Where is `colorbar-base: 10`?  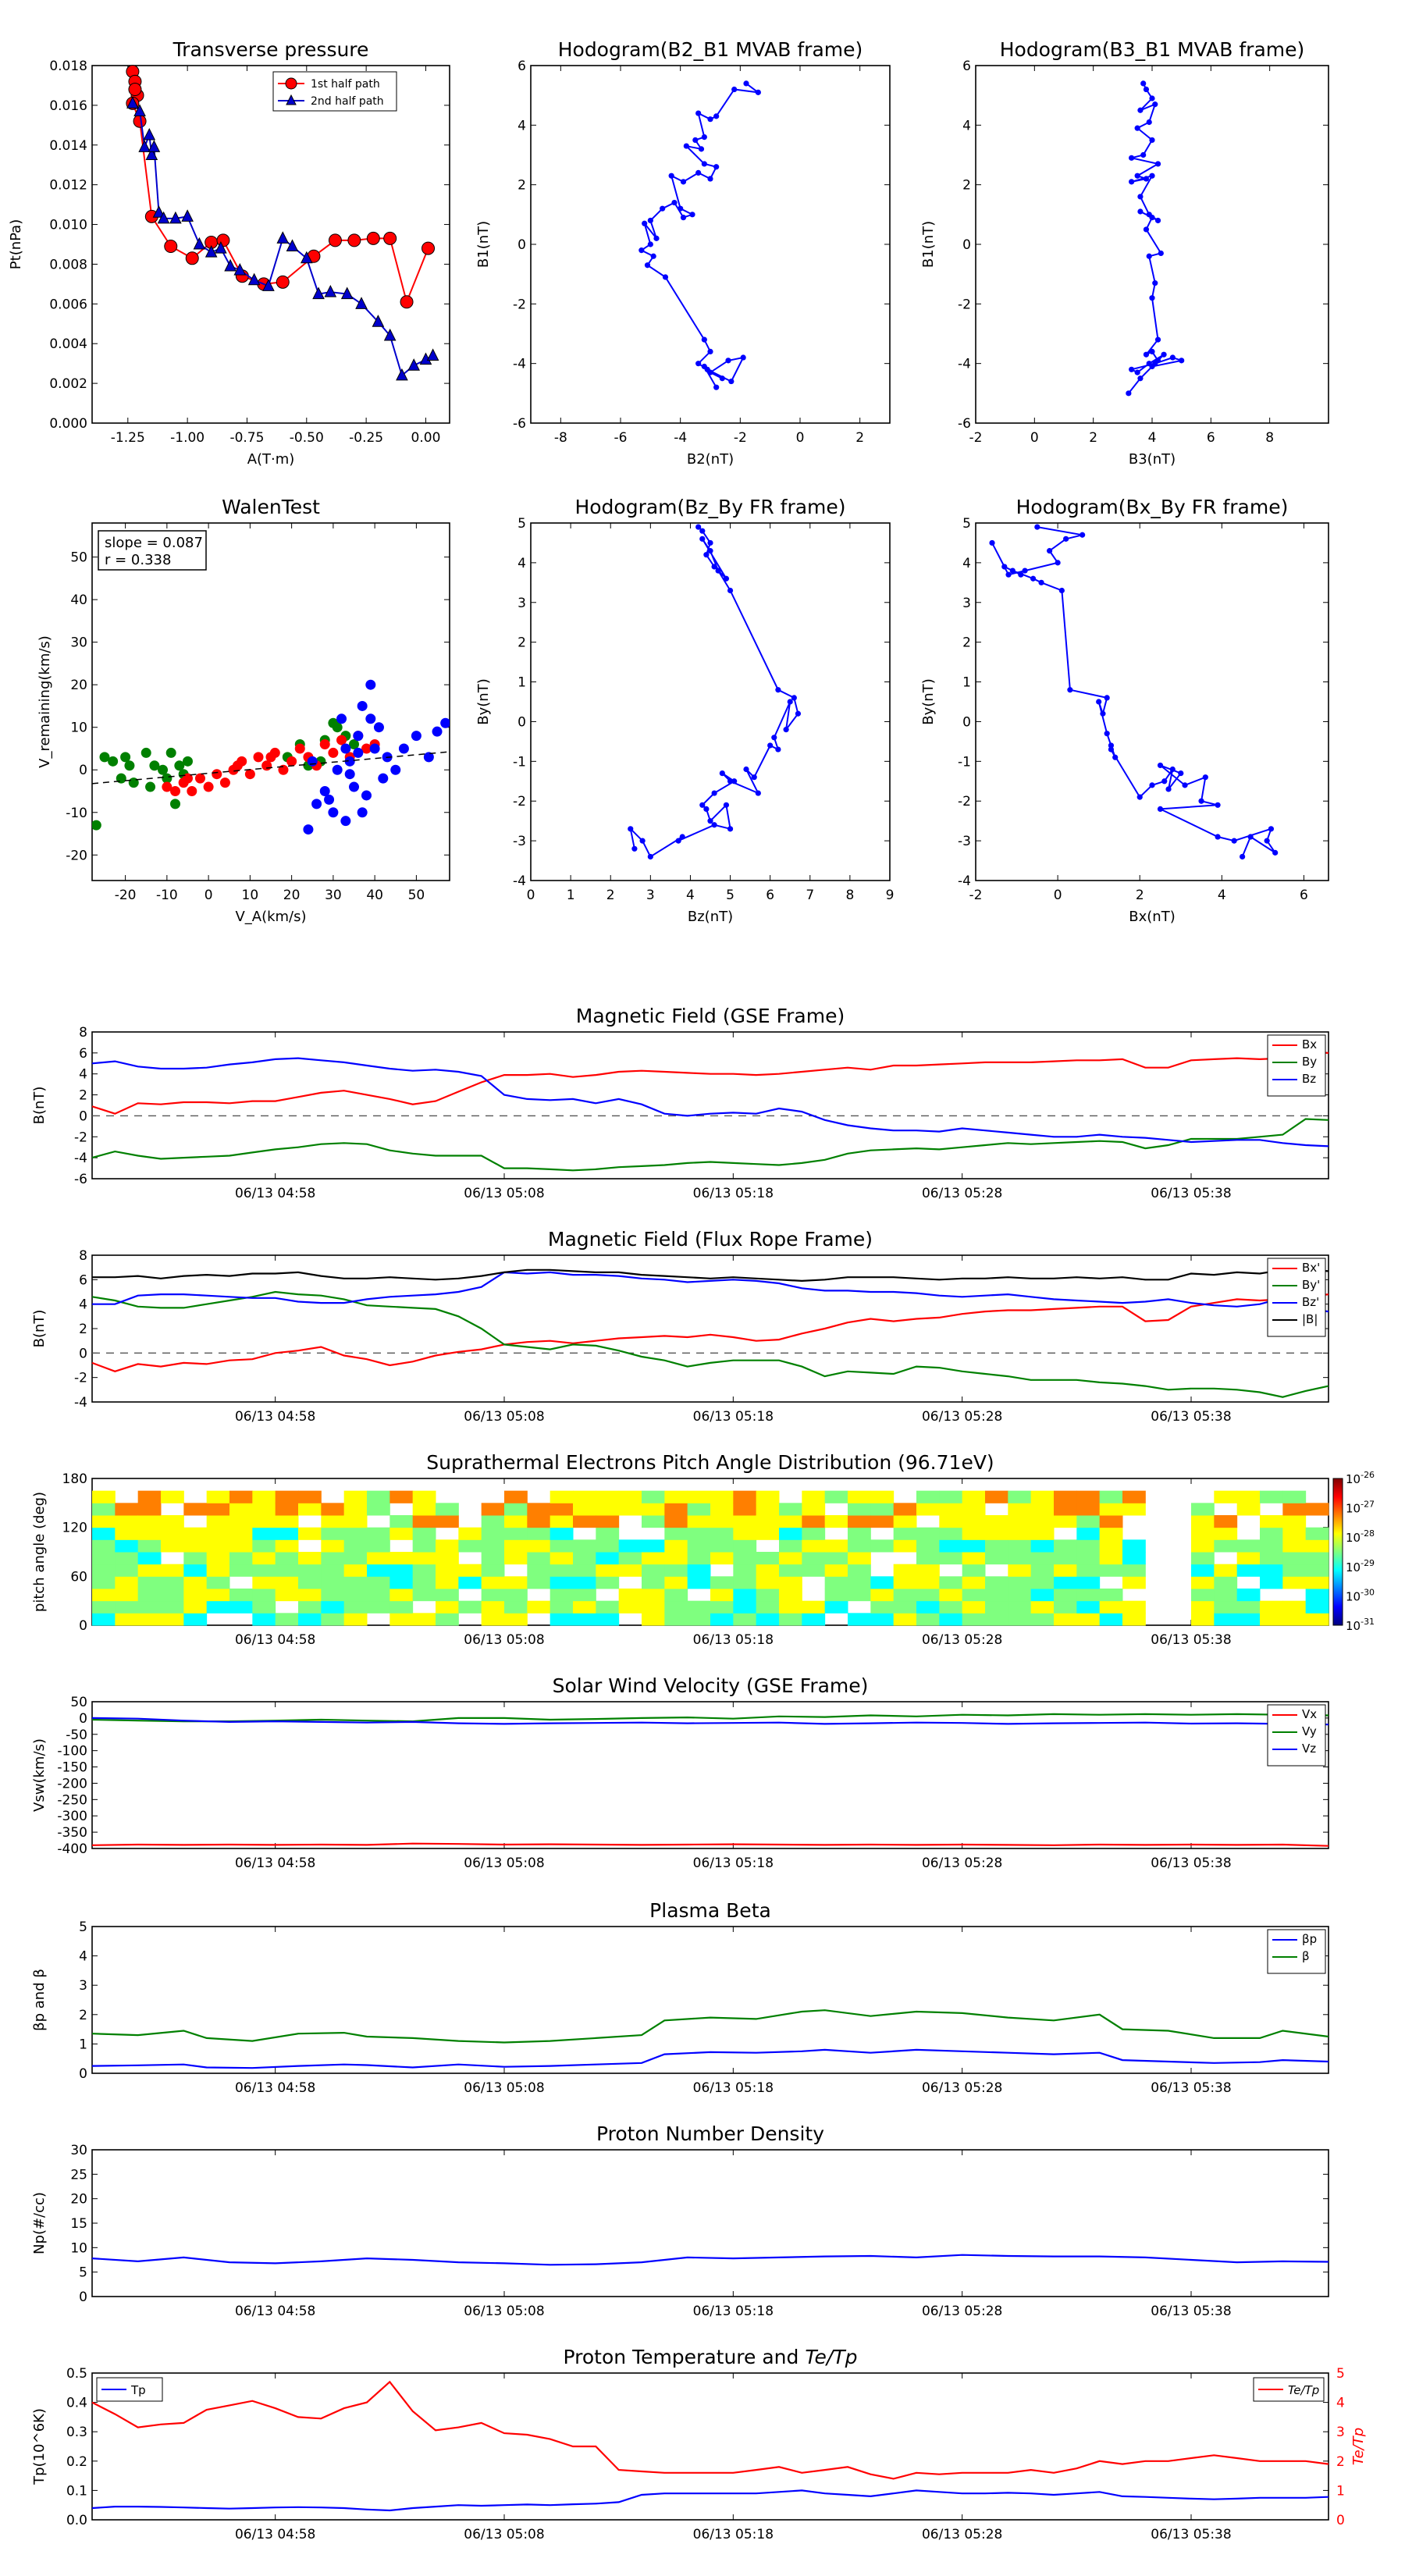 colorbar-base: 10 is located at coordinates (1354, 1567).